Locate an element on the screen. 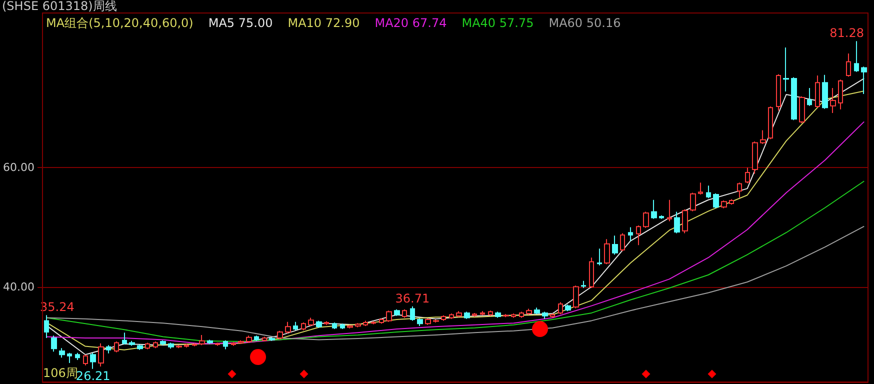  text: MA40 57.75 is located at coordinates (498, 23).